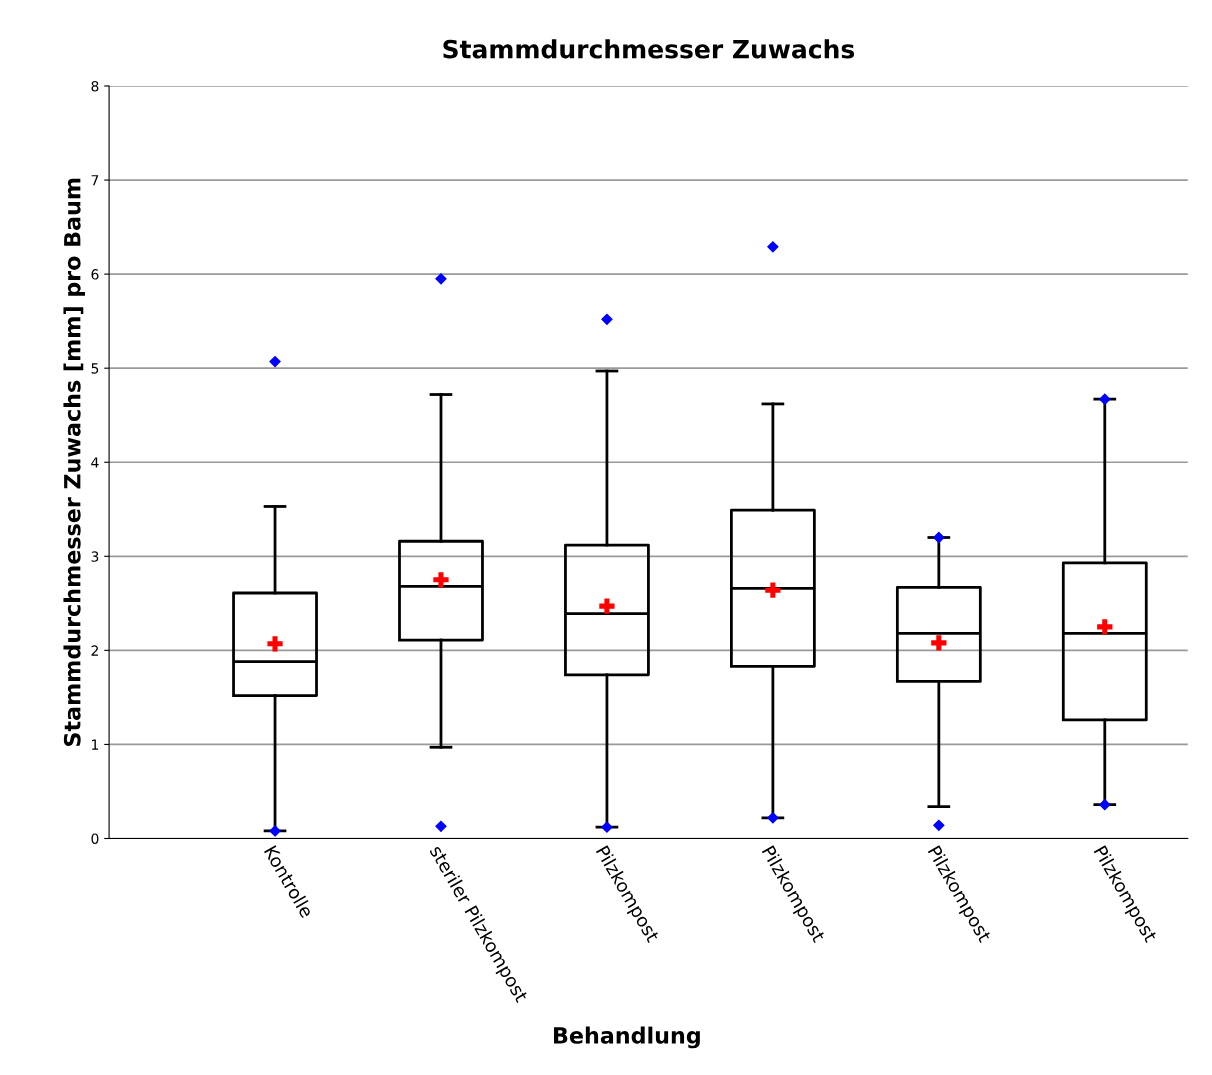 The image size is (1212, 1075). What do you see at coordinates (95, 86) in the screenshot?
I see `y-tick-label: 8` at bounding box center [95, 86].